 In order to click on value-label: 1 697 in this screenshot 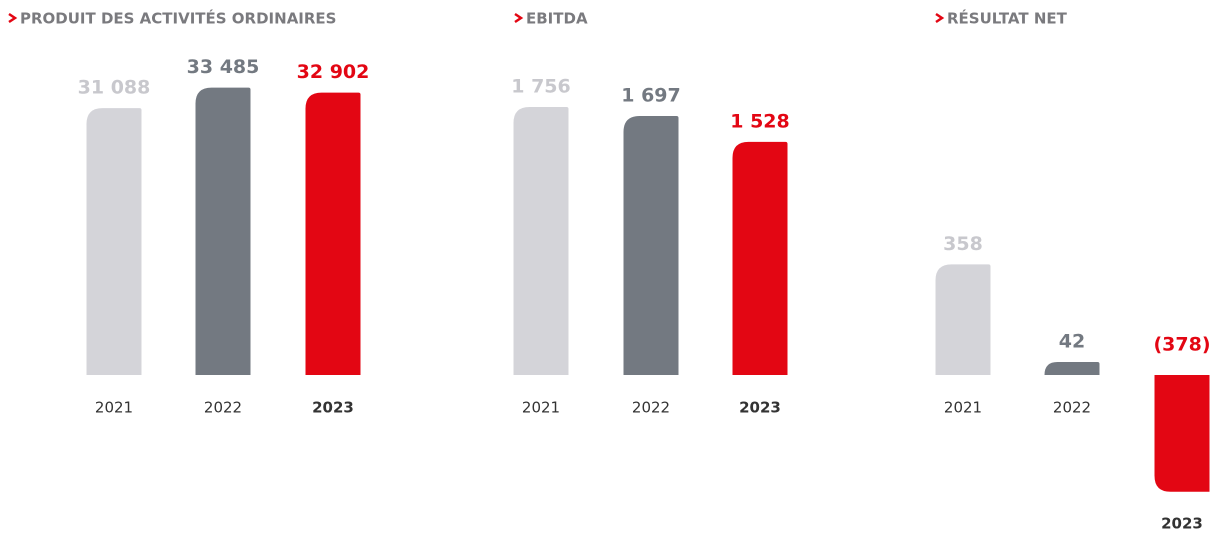, I will do `click(651, 96)`.